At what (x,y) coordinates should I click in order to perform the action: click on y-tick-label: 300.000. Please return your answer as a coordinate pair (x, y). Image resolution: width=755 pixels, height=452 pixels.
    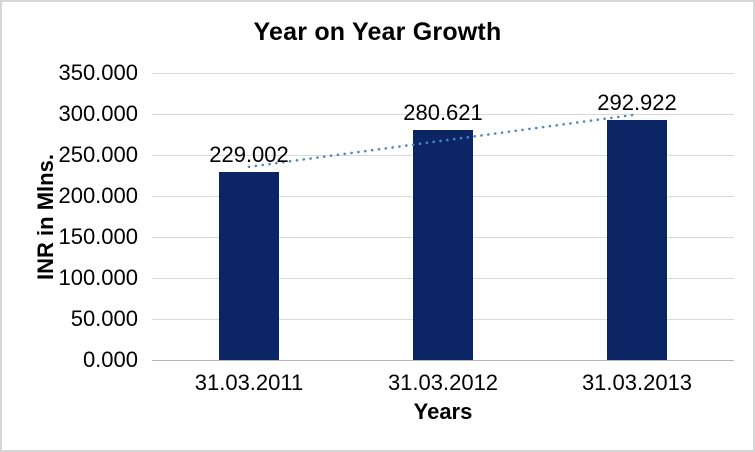
    Looking at the image, I should click on (98, 113).